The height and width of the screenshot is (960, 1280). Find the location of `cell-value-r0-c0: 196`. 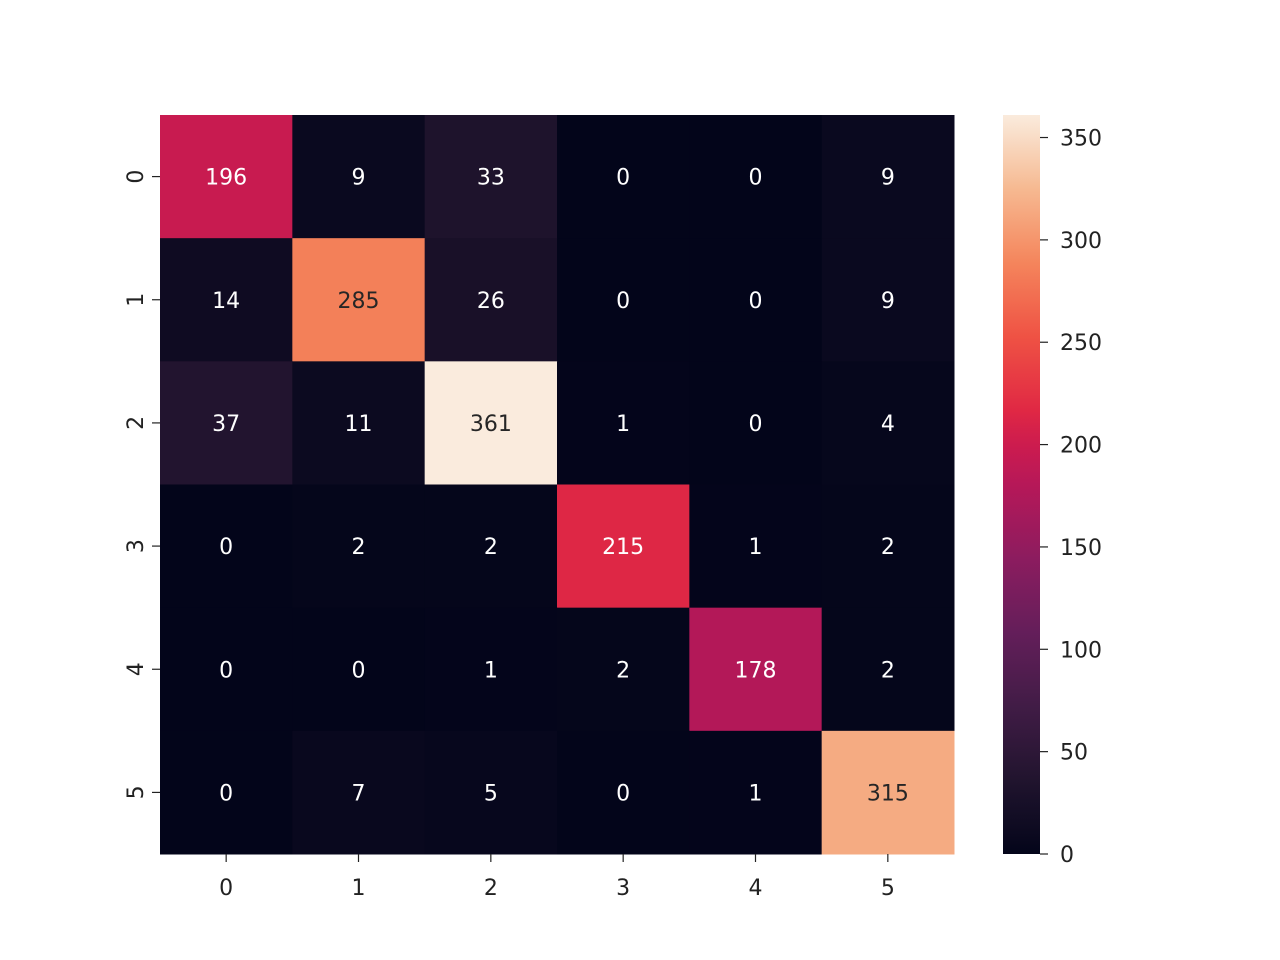

cell-value-r0-c0: 196 is located at coordinates (226, 178).